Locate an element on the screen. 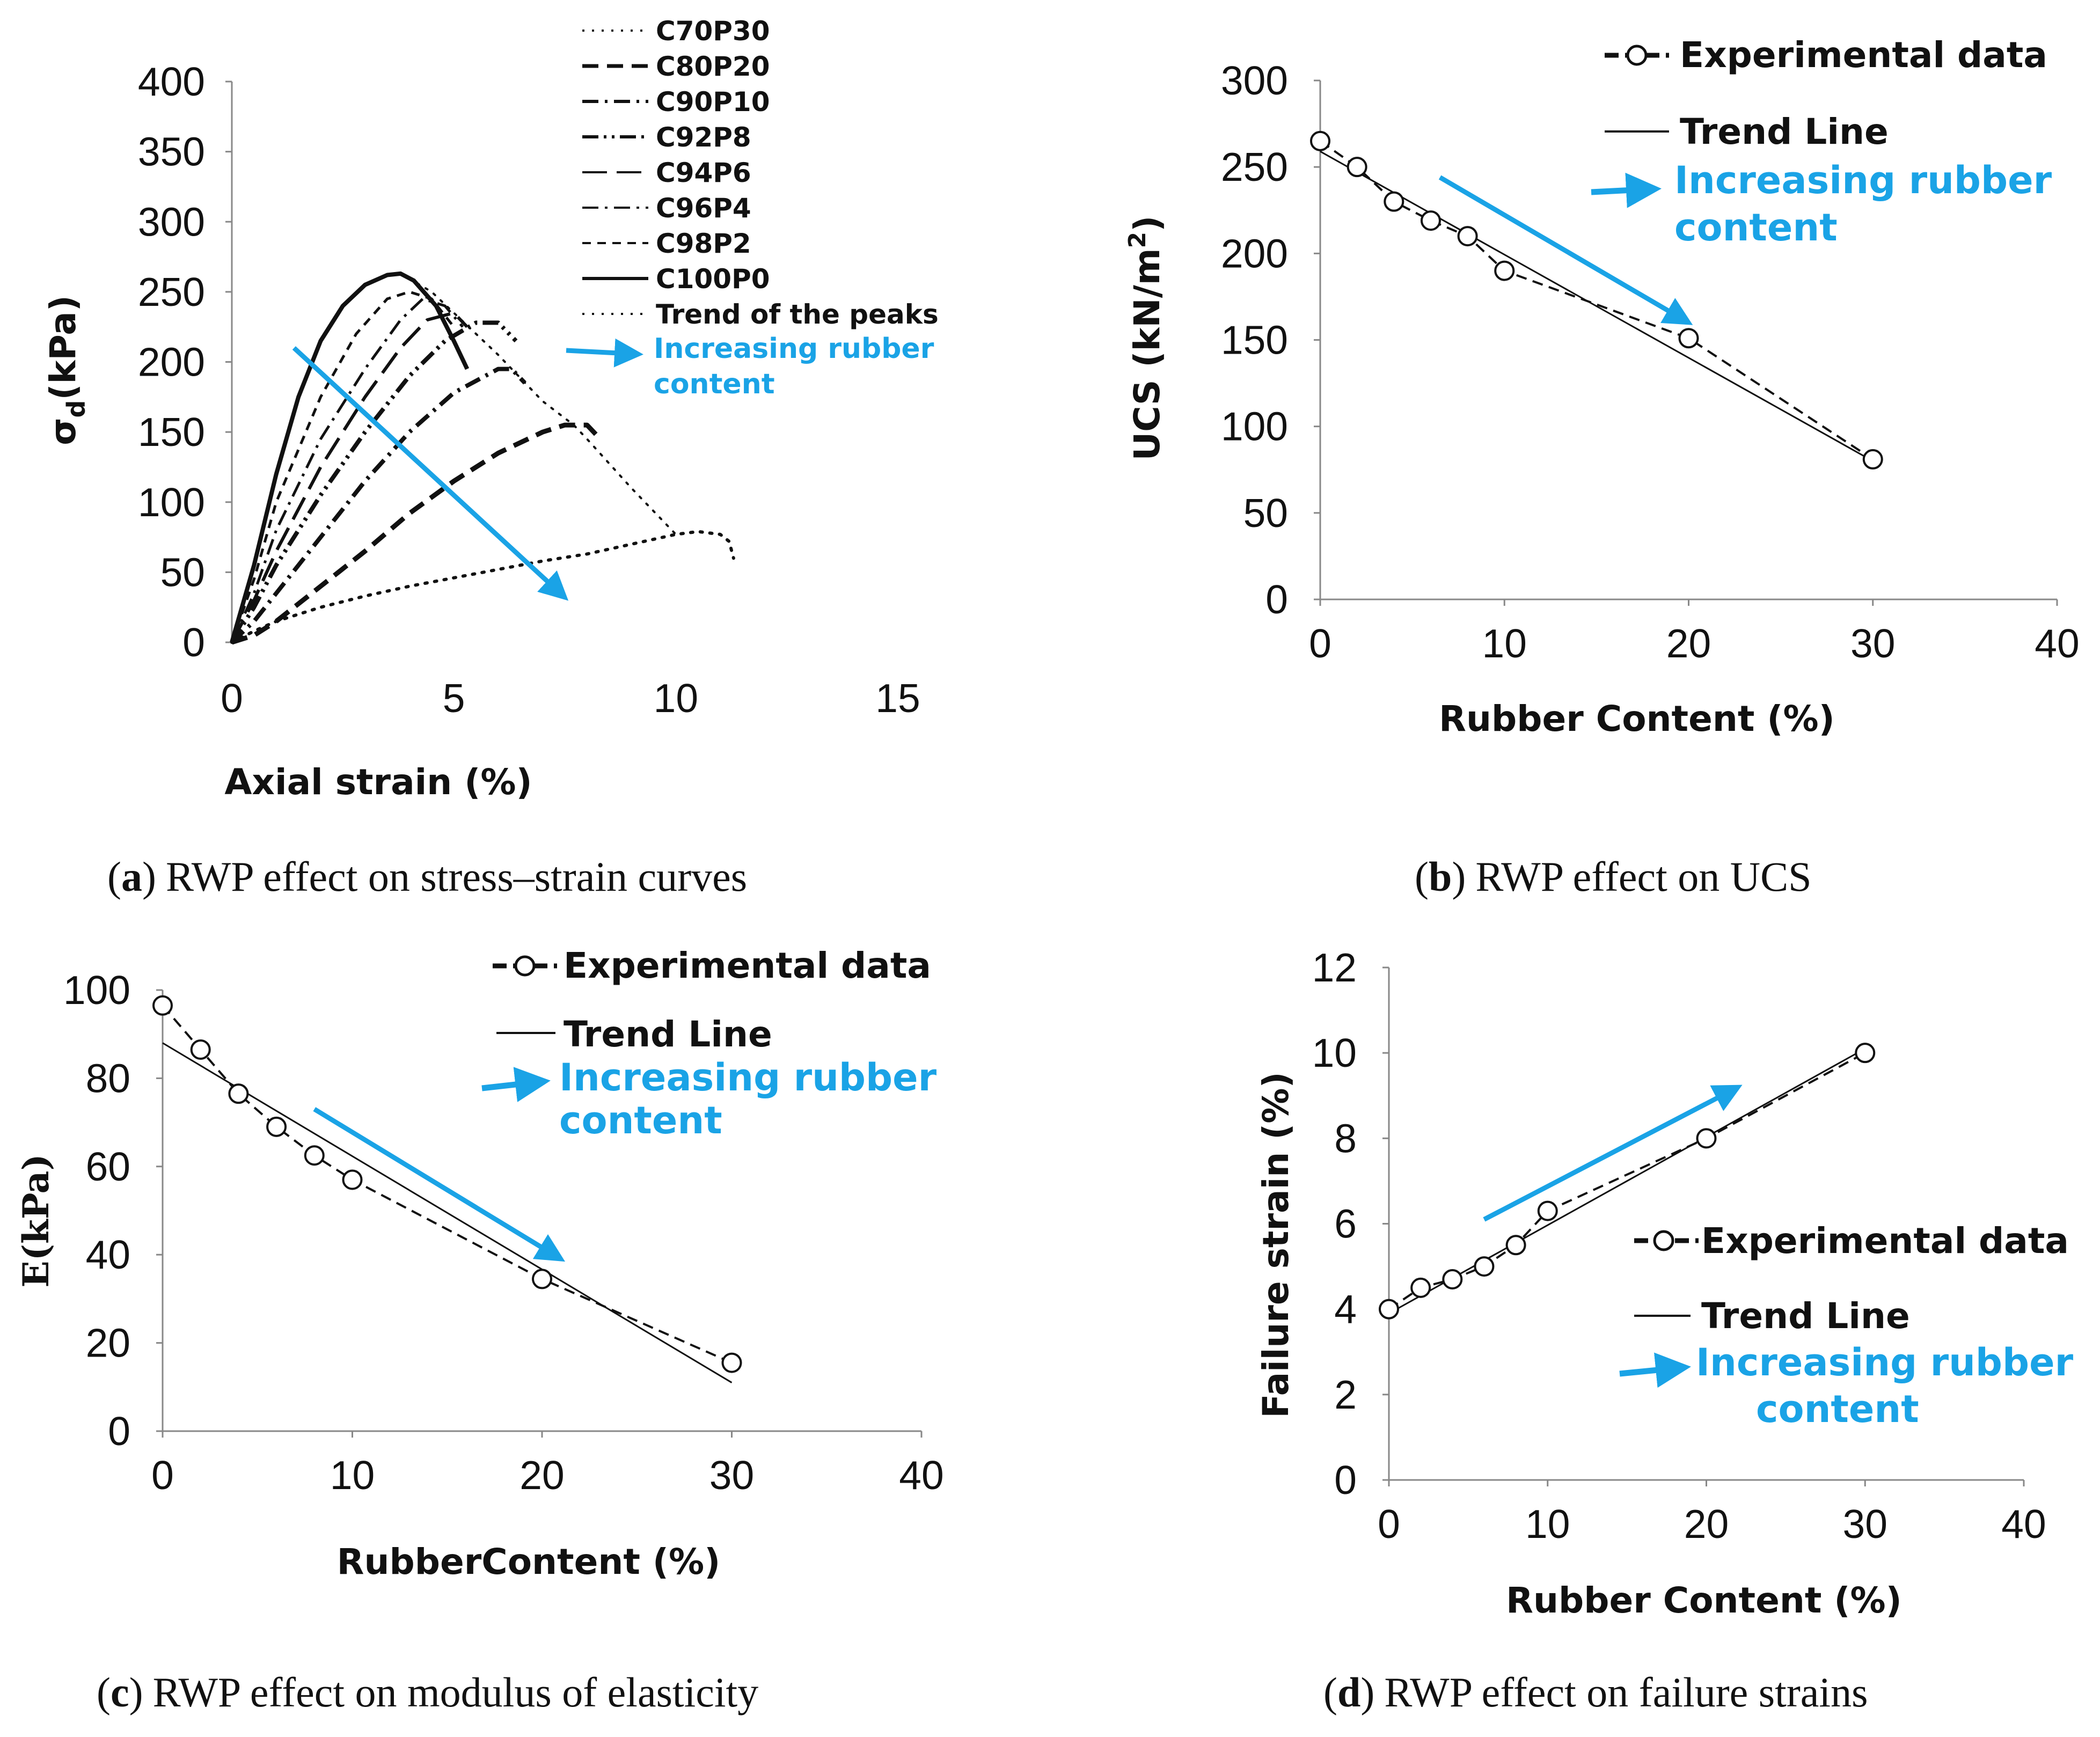  panel-b-y-axis-title: UCS (kN/m2) is located at coordinates (1146, 339).